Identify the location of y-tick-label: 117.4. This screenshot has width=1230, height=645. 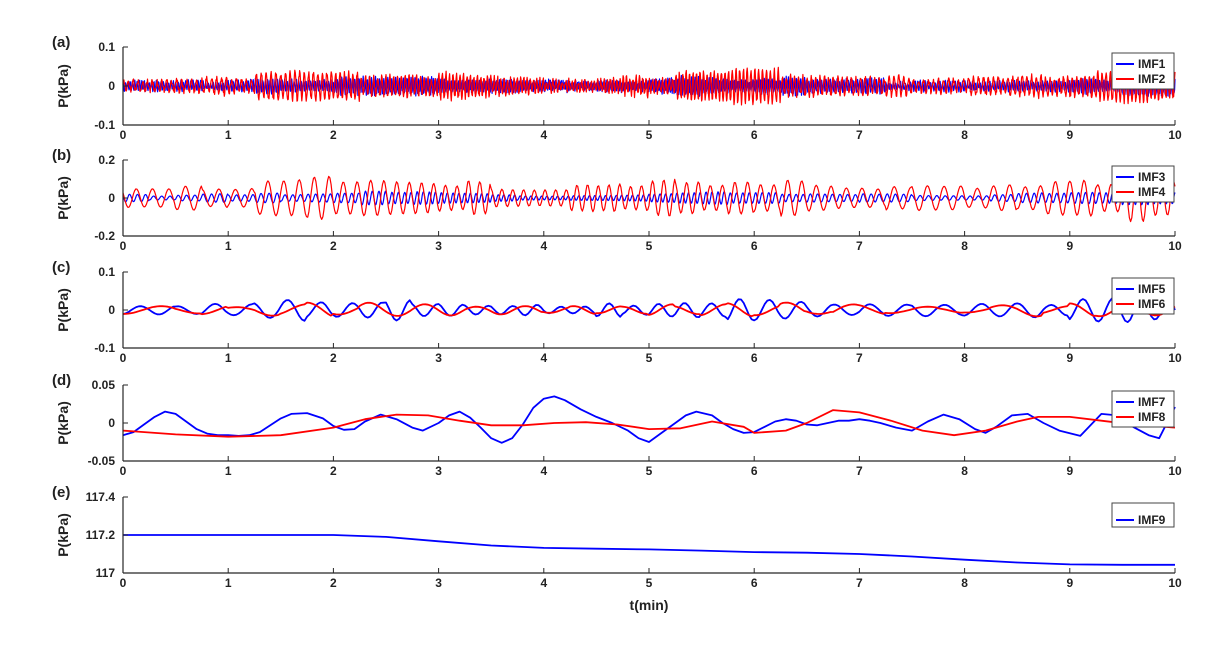
(101, 497).